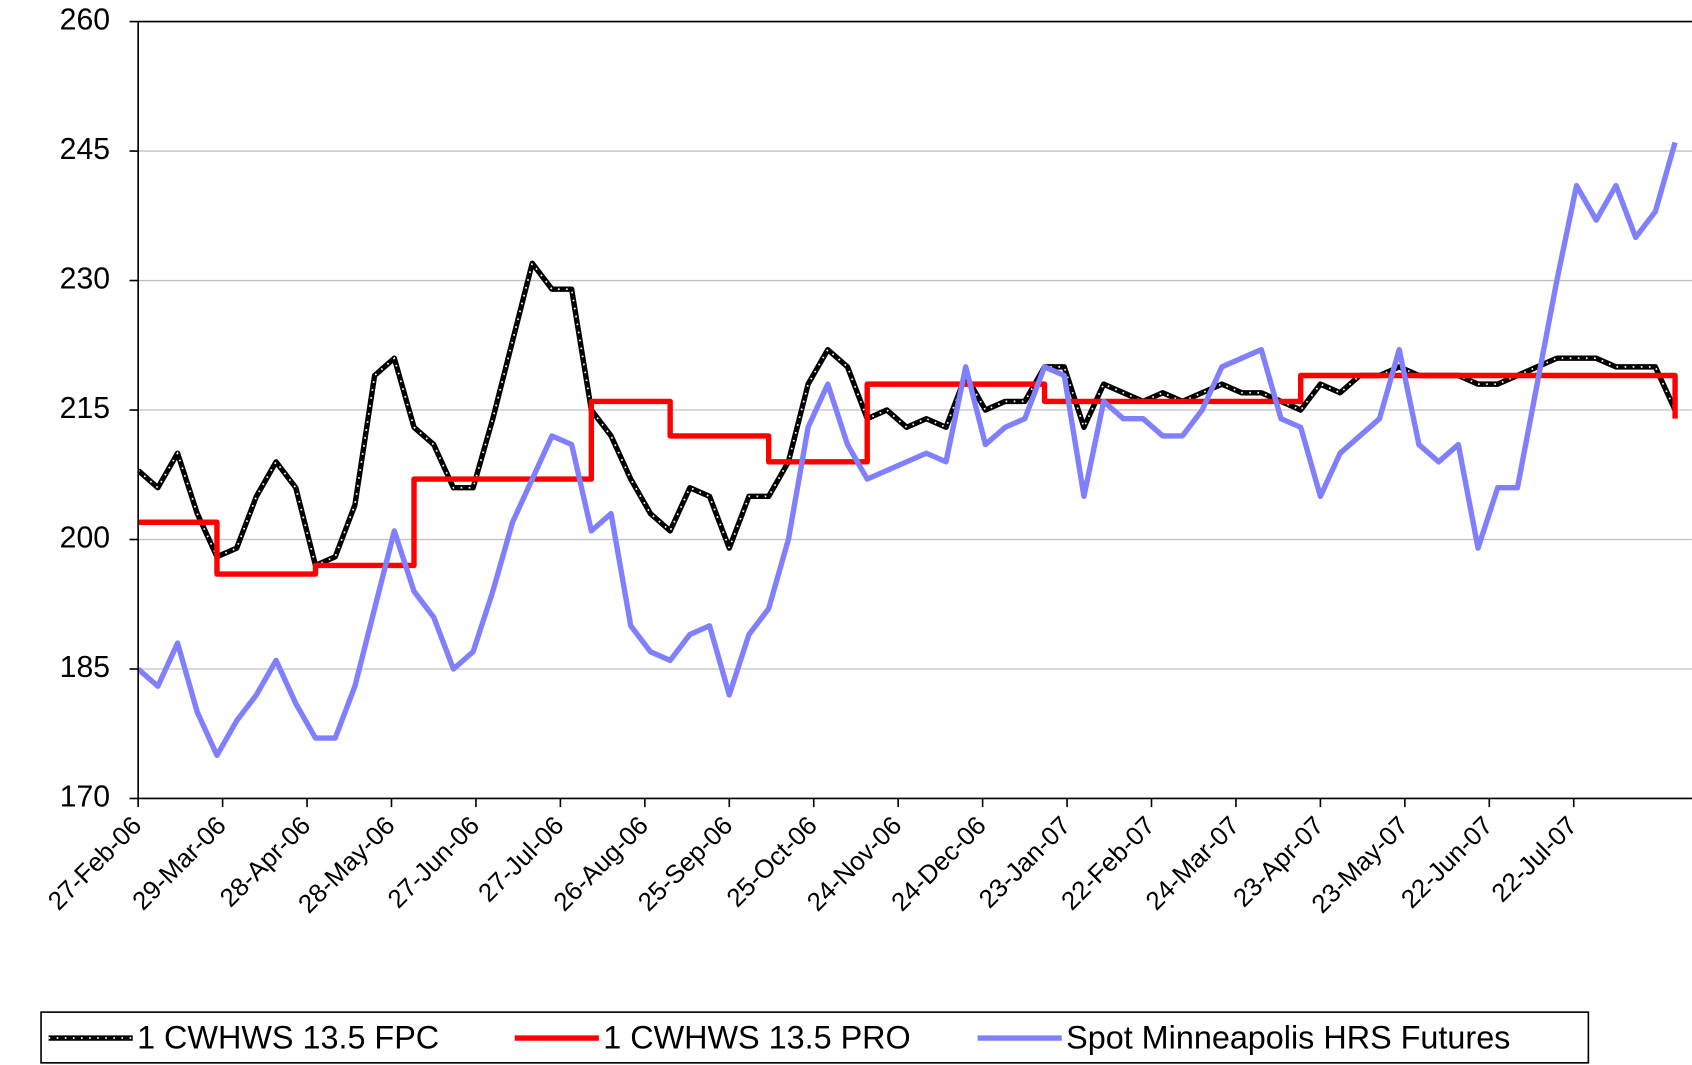 This screenshot has height=1065, width=1692. What do you see at coordinates (85, 149) in the screenshot?
I see `y-tick-label: 245` at bounding box center [85, 149].